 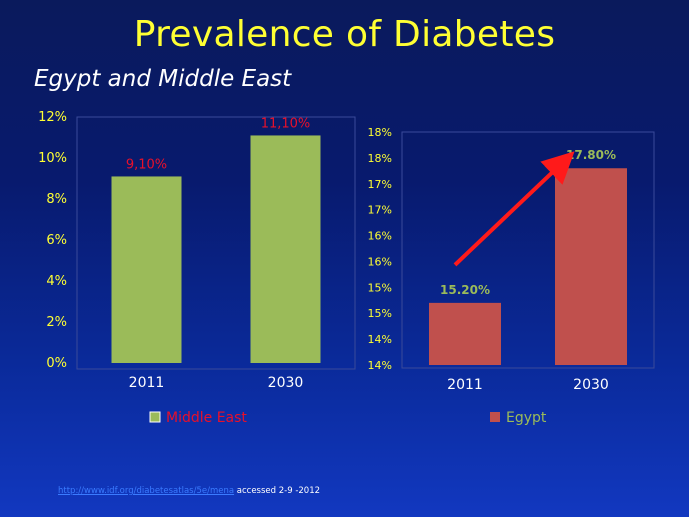 What do you see at coordinates (56, 322) in the screenshot?
I see `y-tick-label: 2%` at bounding box center [56, 322].